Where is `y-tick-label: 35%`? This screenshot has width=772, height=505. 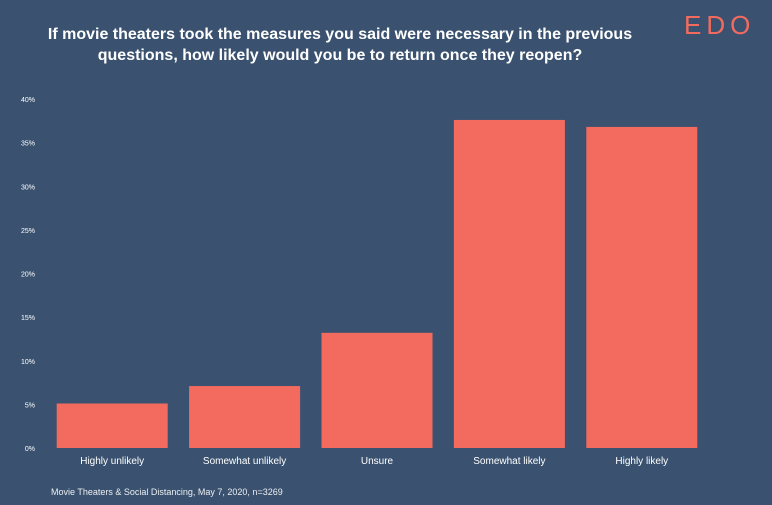 y-tick-label: 35% is located at coordinates (28, 144).